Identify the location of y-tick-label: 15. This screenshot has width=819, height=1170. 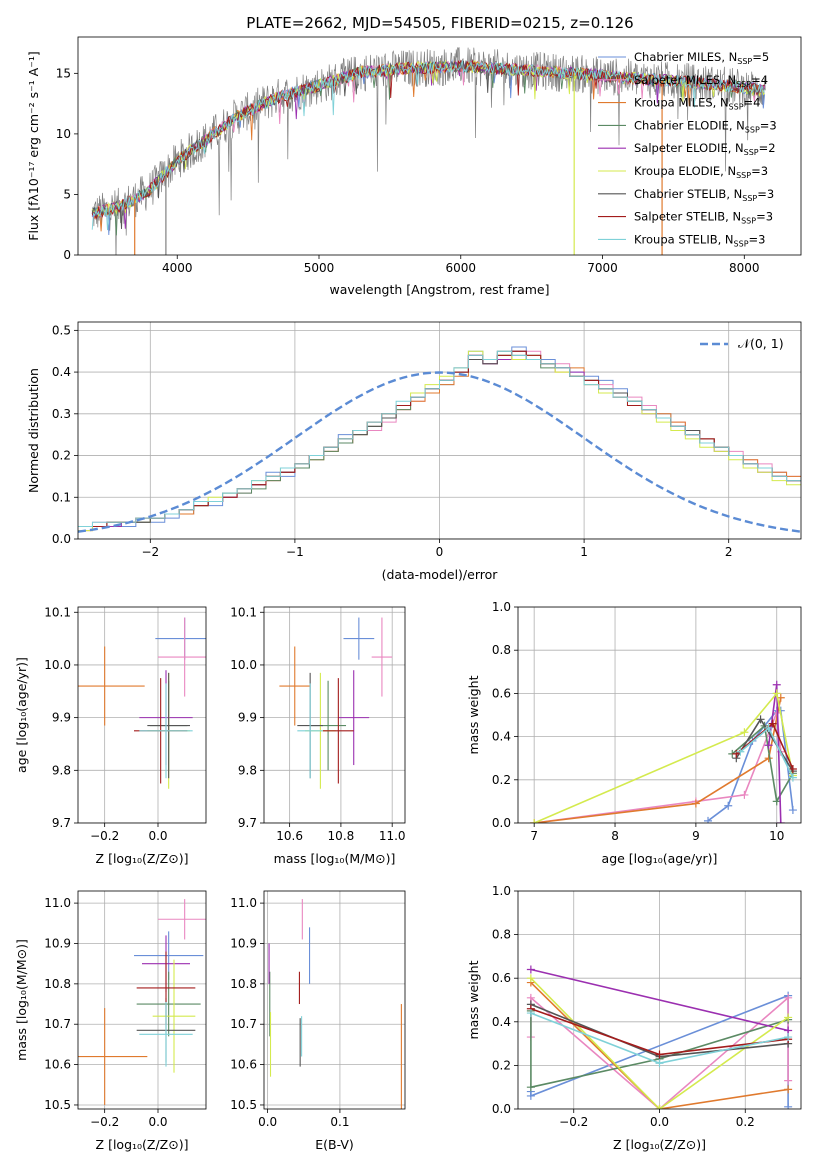
(63, 73).